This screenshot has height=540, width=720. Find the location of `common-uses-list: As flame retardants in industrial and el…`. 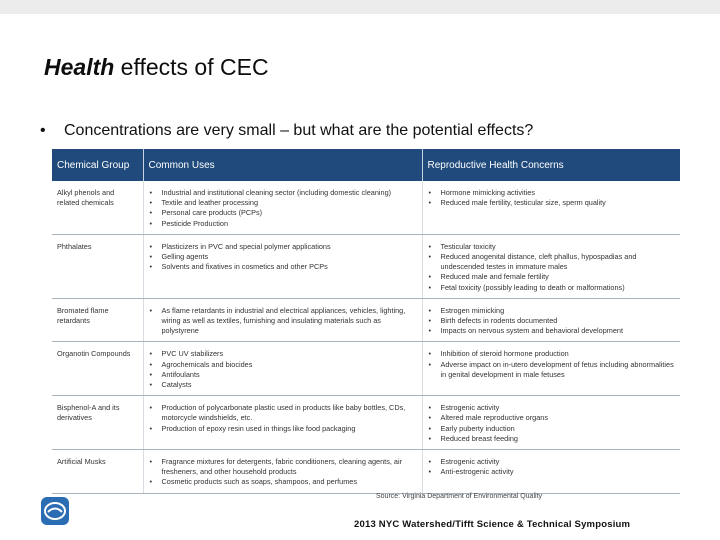

common-uses-list: As flame retardants in industrial and el… is located at coordinates (283, 321).